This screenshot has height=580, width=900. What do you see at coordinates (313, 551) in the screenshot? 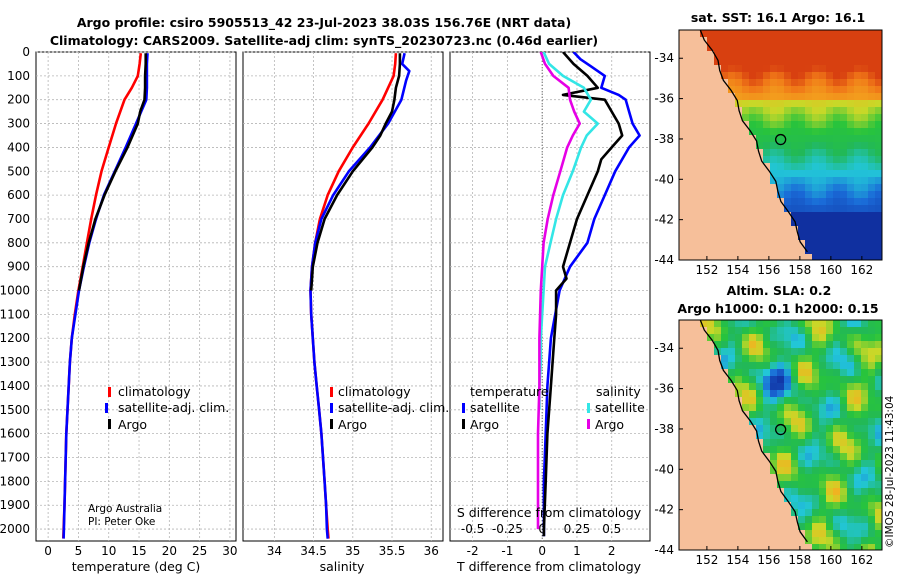
I see `x-tick-label: 34.5` at bounding box center [313, 551].